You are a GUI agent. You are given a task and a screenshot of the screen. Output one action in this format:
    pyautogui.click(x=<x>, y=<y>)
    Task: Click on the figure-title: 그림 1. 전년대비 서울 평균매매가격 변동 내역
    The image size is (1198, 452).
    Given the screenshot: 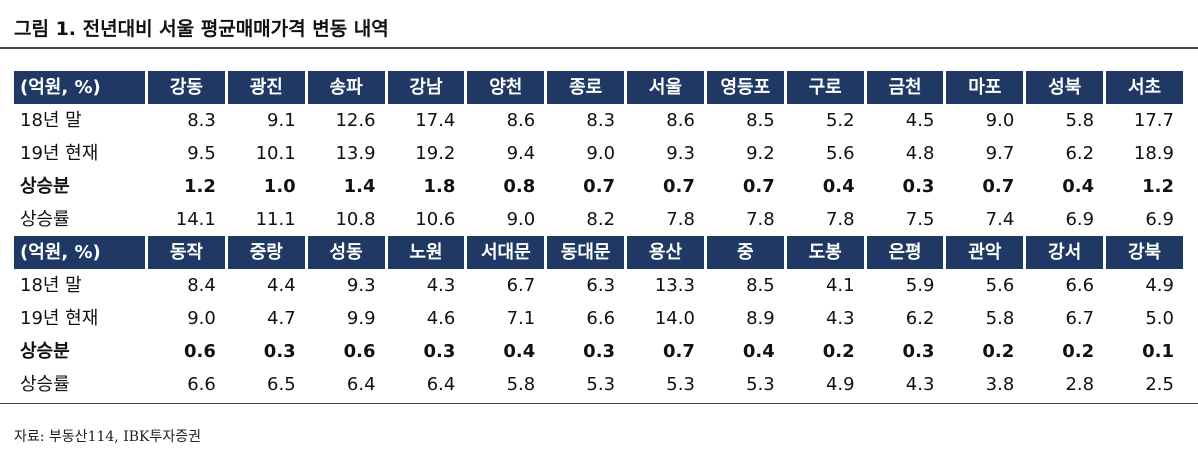 What is the action you would take?
    pyautogui.click(x=201, y=29)
    